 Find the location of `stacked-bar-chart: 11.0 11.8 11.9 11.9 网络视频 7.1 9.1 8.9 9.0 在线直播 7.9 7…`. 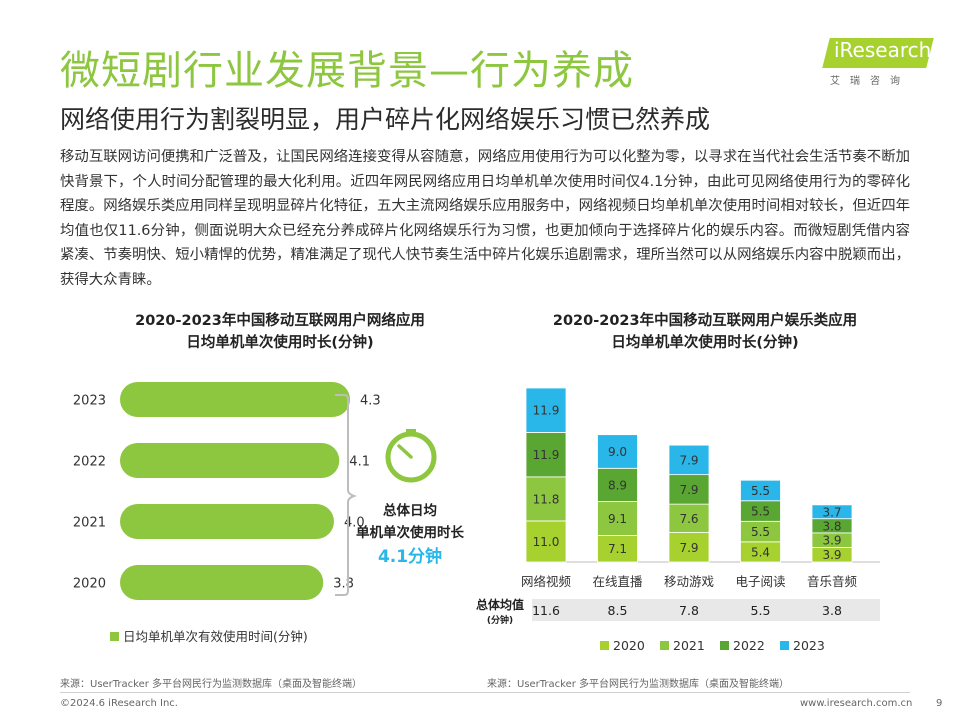

stacked-bar-chart: 11.0 11.8 11.9 11.9 网络视频 7.1 9.1 8.9 9.0 在线直播 7.9 7… is located at coordinates (678, 506).